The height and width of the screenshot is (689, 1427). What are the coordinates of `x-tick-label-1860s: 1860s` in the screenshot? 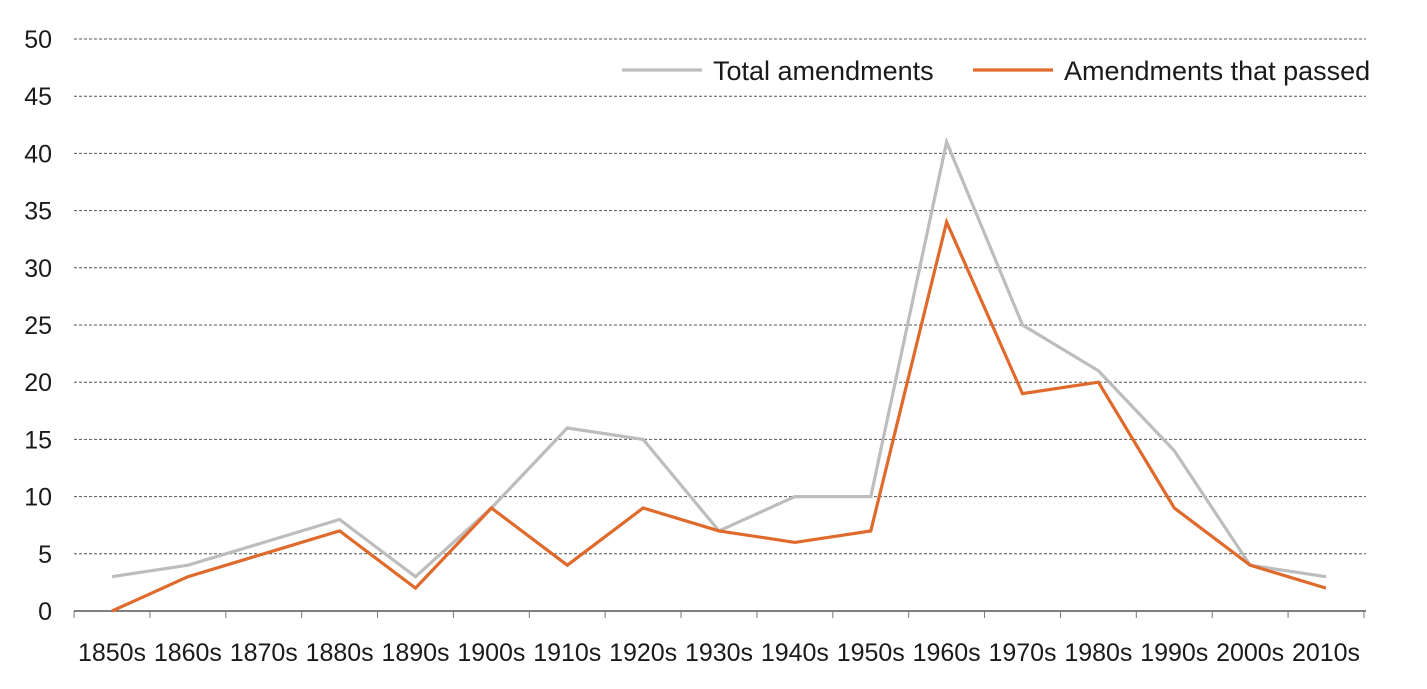 It's located at (188, 653).